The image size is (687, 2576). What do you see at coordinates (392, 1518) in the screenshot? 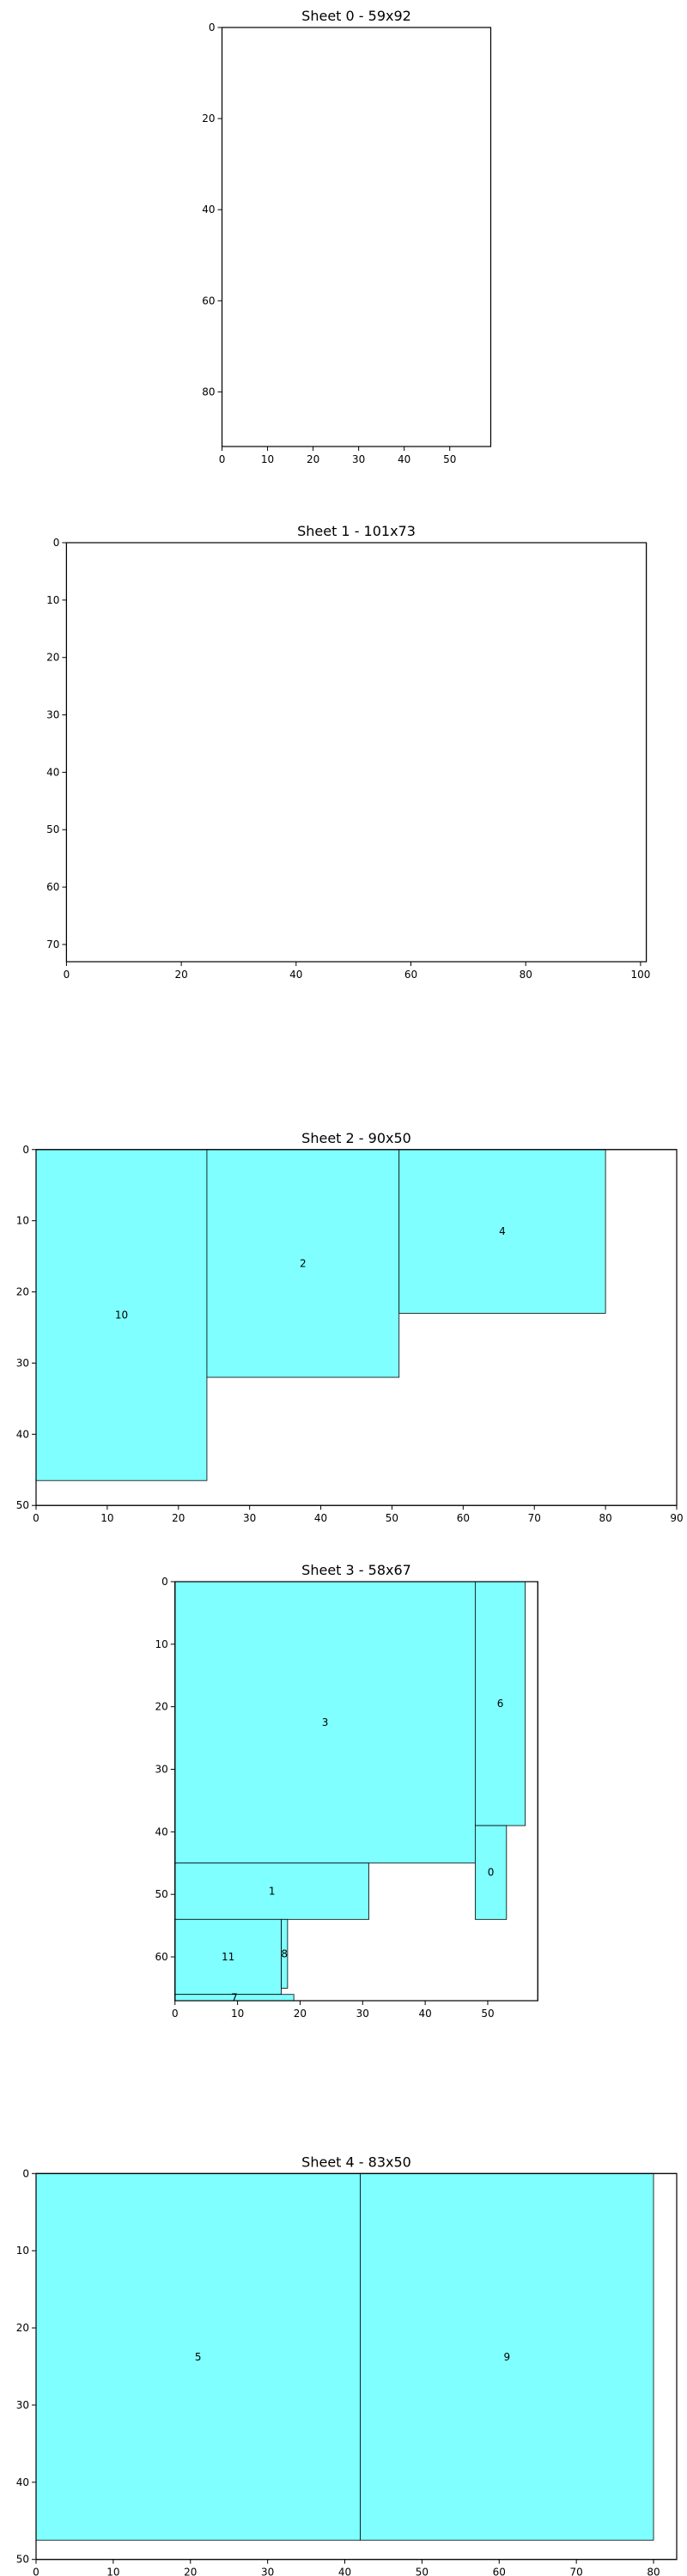
I see `sheet-2-xtick-label: 50` at bounding box center [392, 1518].